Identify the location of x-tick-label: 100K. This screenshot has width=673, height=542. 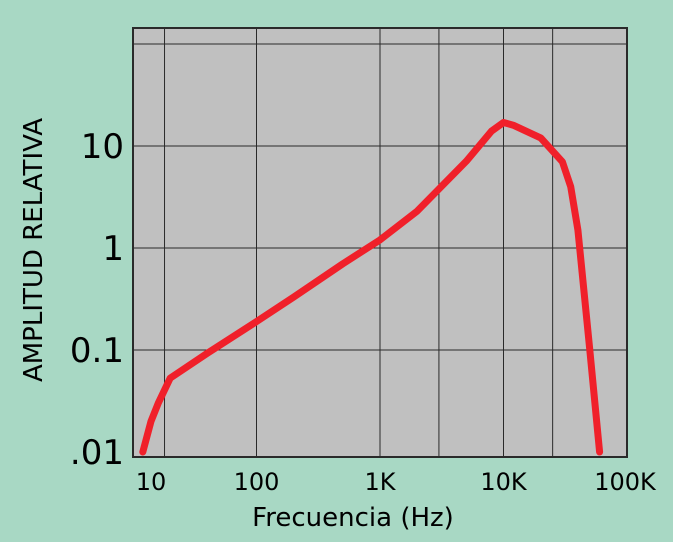
(625, 482).